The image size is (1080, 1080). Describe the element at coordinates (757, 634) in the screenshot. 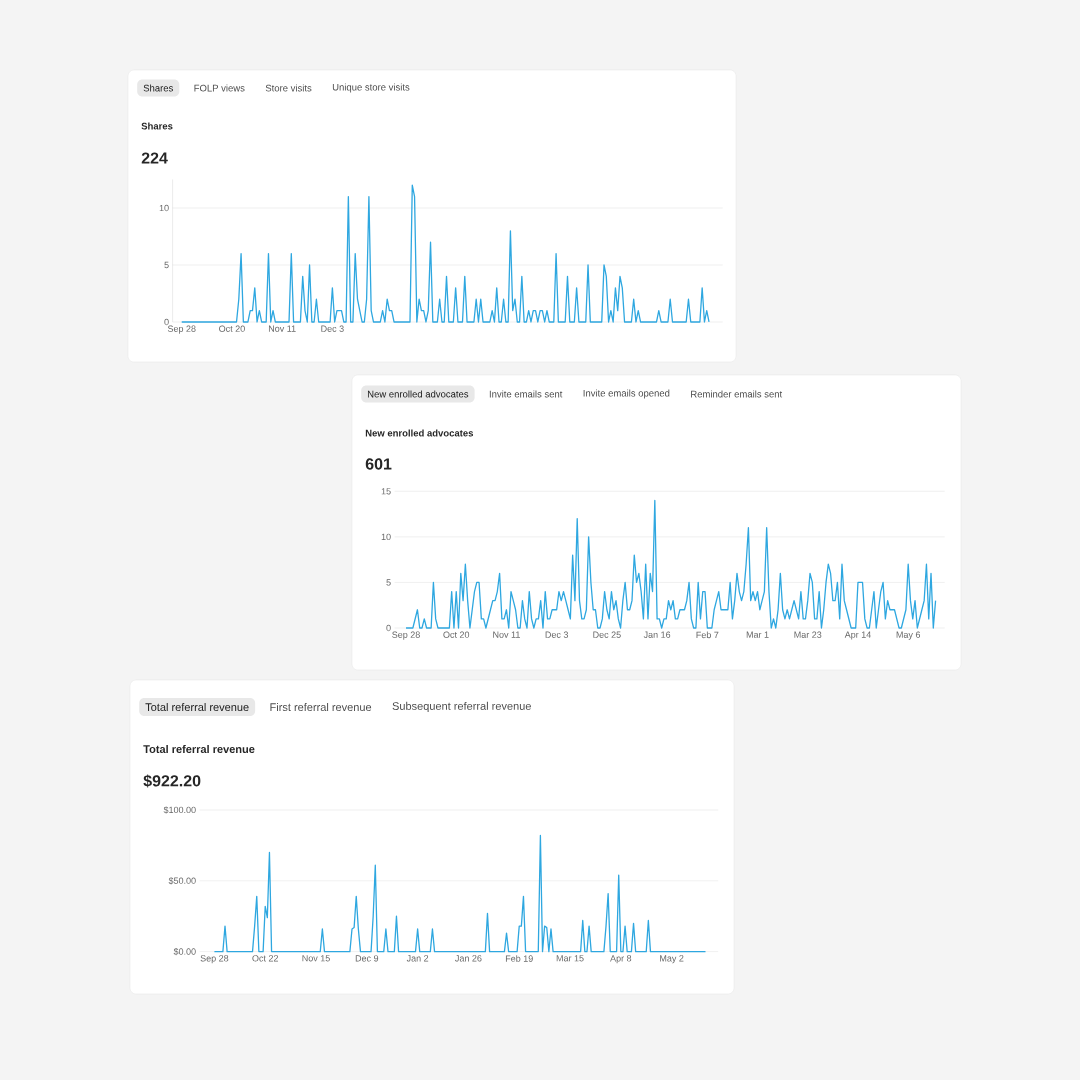

I see `x-tick-label: Mar 1` at that location.